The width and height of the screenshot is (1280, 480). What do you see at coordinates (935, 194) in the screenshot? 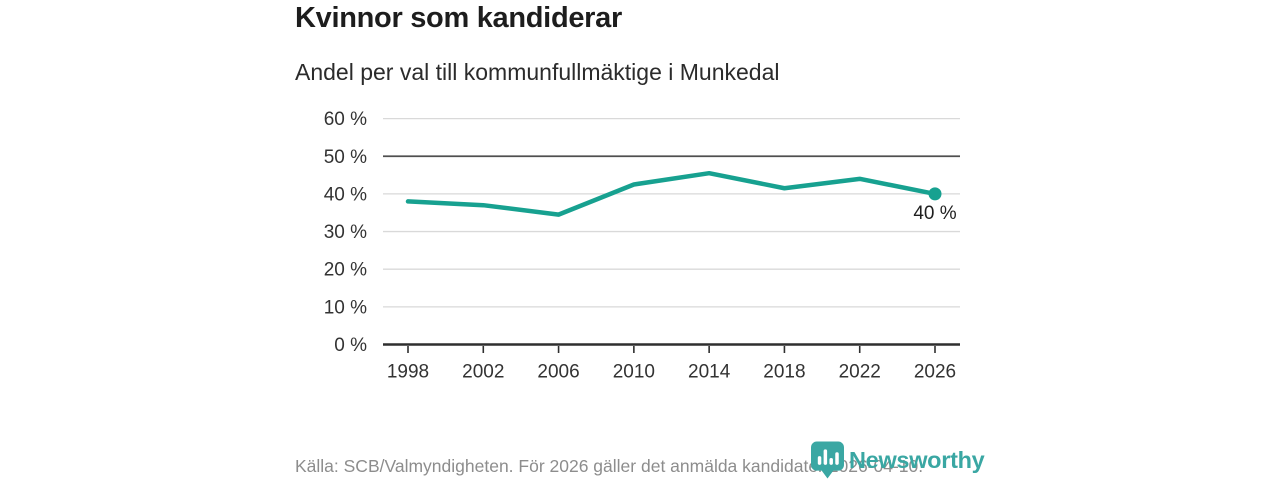
I see `data-point-marker` at bounding box center [935, 194].